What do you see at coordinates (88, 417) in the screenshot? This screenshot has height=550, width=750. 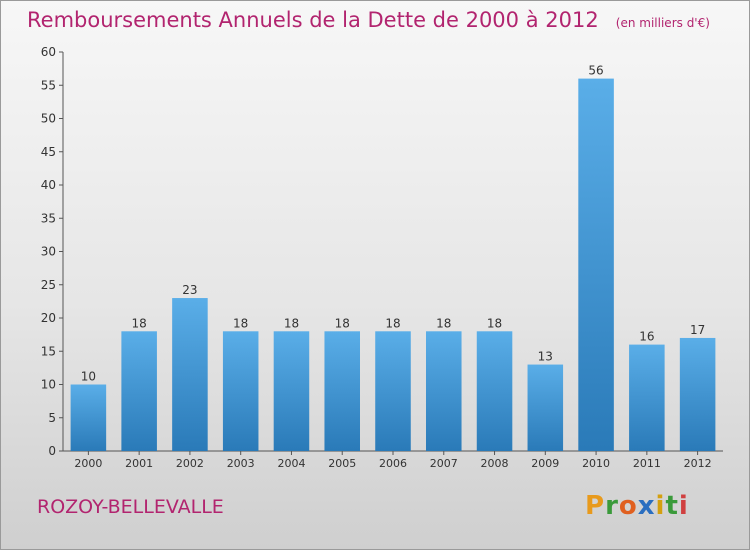 I see `bar-2000` at bounding box center [88, 417].